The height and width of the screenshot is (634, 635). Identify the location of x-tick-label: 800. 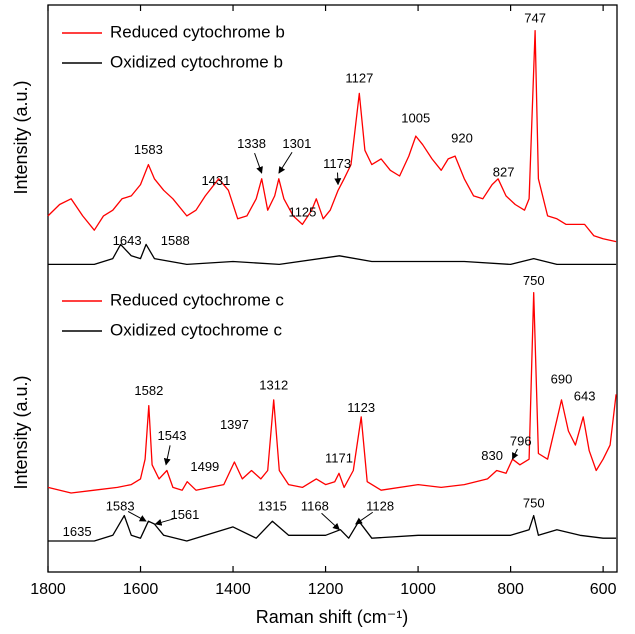
(510, 589).